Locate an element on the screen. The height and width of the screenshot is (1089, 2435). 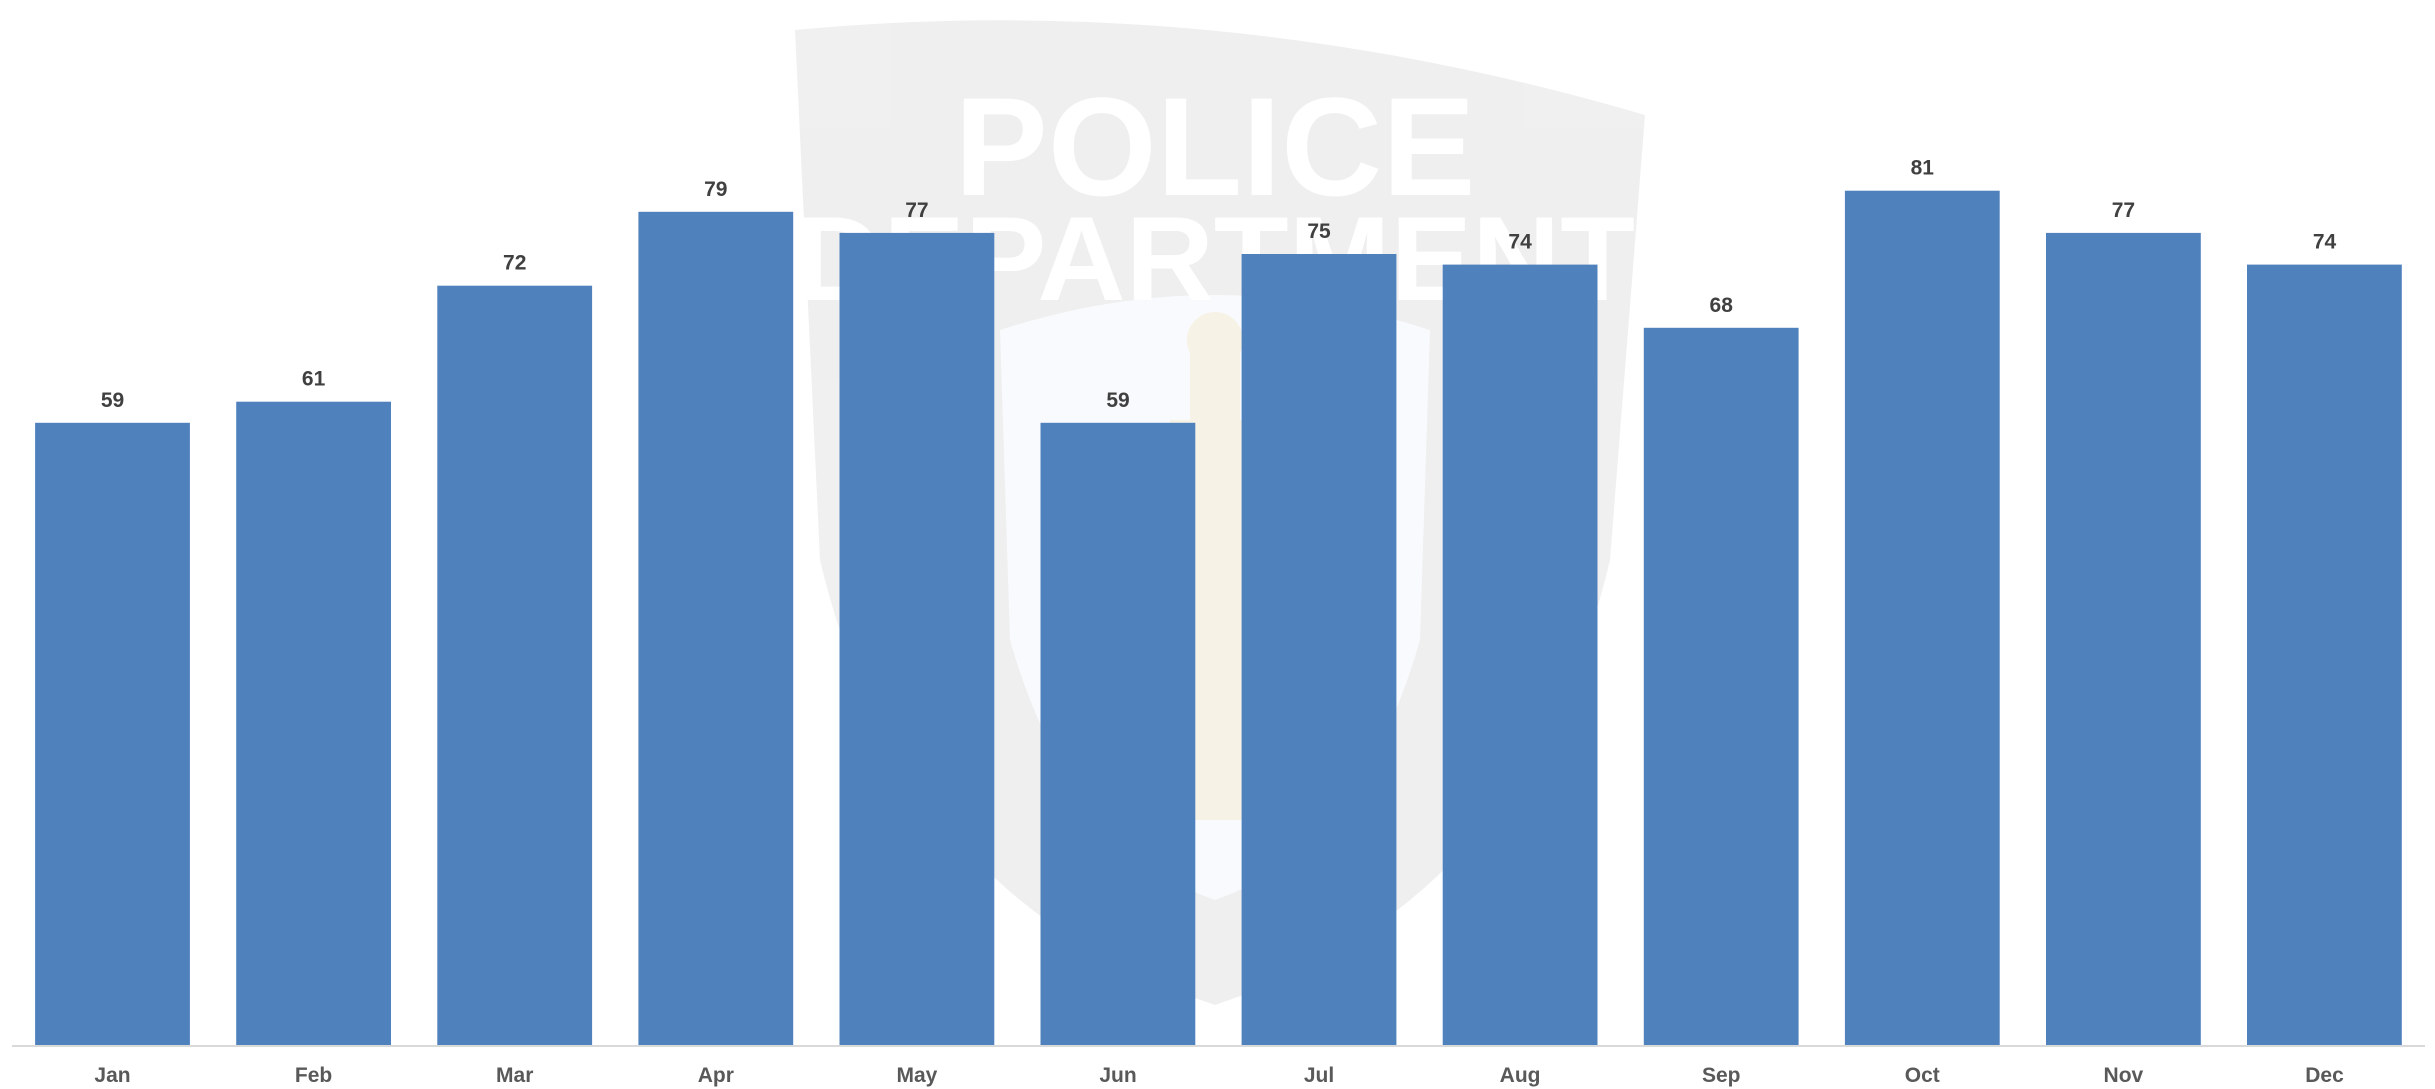
bar-mar is located at coordinates (515, 665).